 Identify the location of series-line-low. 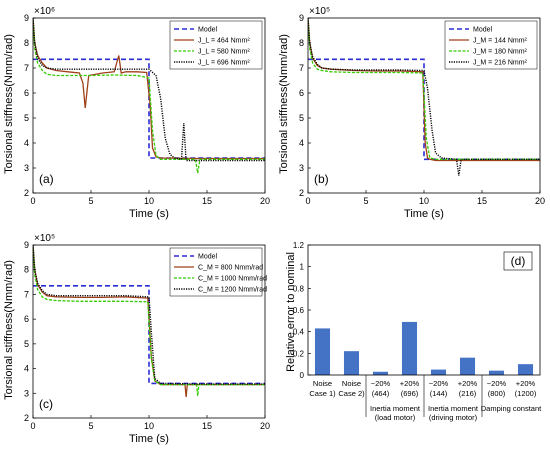
(149, 321).